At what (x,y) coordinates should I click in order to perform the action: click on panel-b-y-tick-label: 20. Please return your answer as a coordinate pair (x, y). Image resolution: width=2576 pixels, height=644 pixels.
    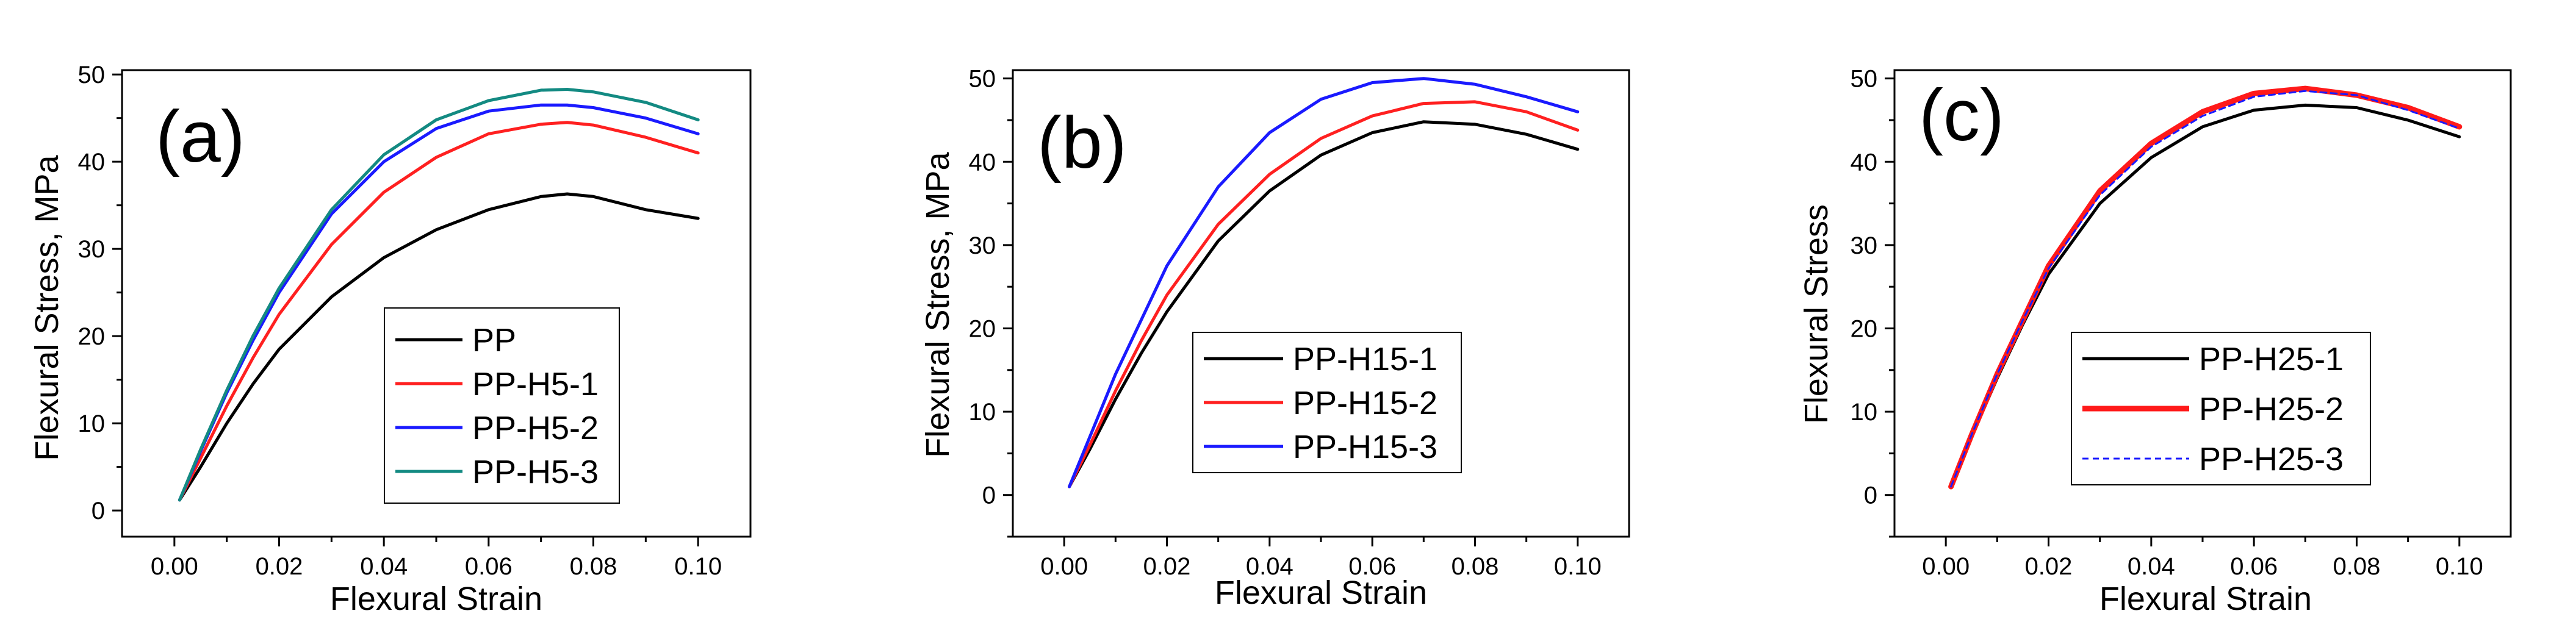
    Looking at the image, I should click on (982, 328).